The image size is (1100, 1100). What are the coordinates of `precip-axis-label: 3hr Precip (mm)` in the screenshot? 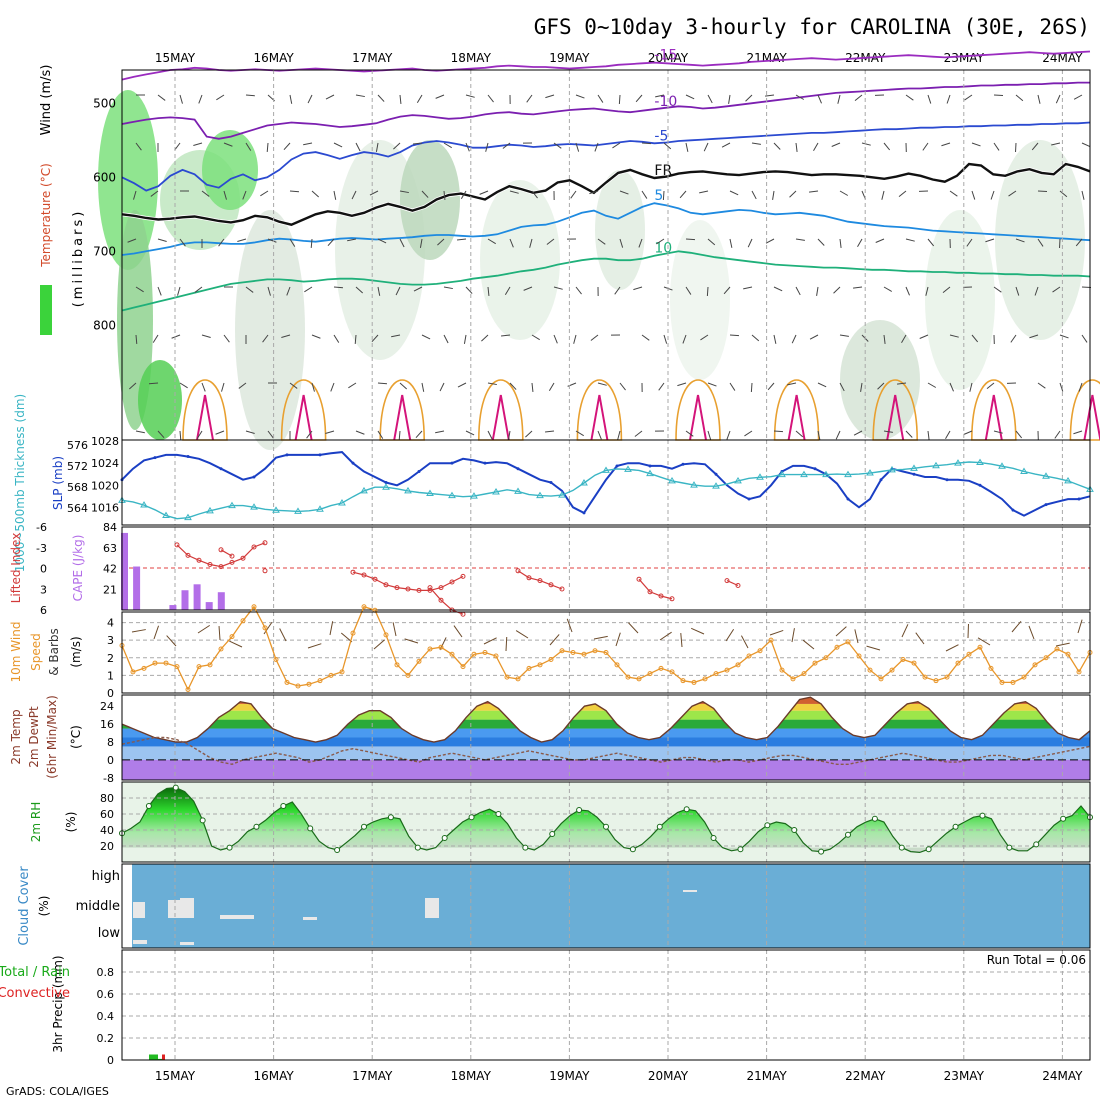 It's located at (58, 1003).